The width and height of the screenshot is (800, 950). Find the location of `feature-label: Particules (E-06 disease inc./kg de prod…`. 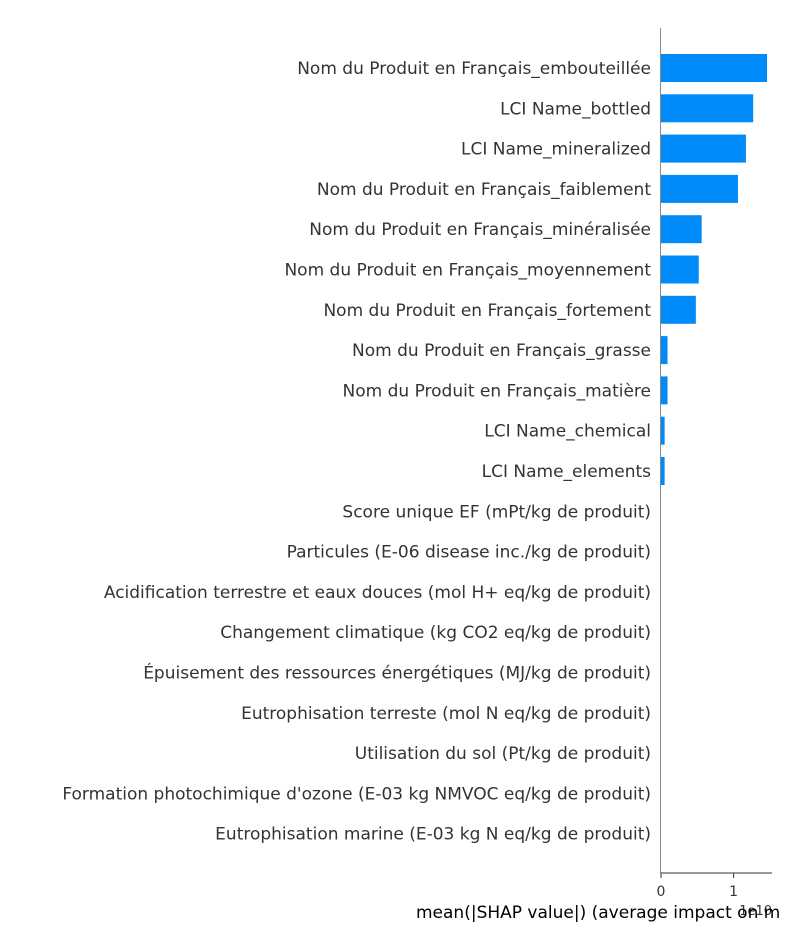

feature-label: Particules (E-06 disease inc./kg de prod… is located at coordinates (469, 553).